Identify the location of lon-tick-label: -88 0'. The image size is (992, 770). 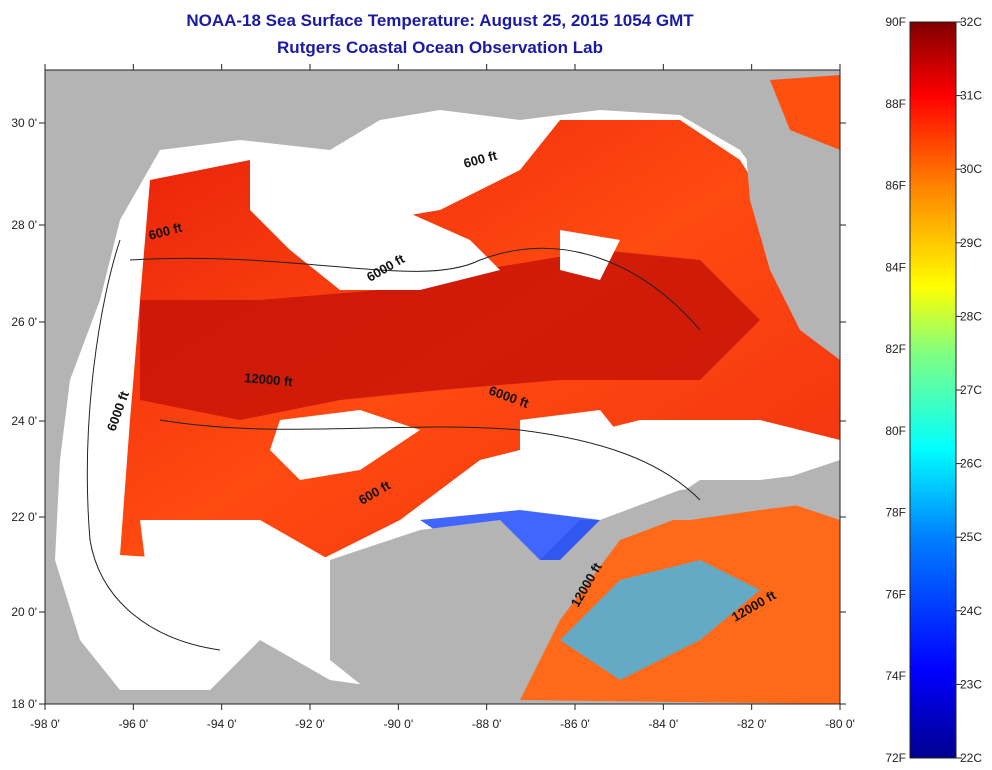
(487, 724).